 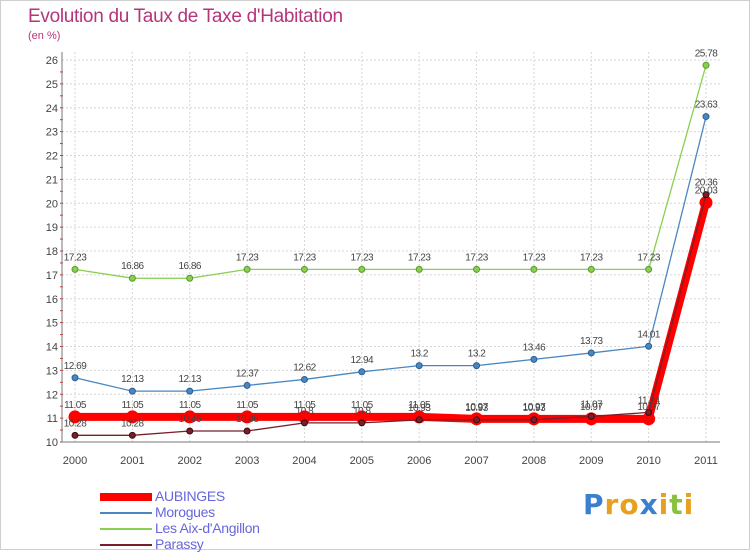 What do you see at coordinates (185, 16) in the screenshot?
I see `chart-title: Evolution du Taux de Taxe d'Habitation` at bounding box center [185, 16].